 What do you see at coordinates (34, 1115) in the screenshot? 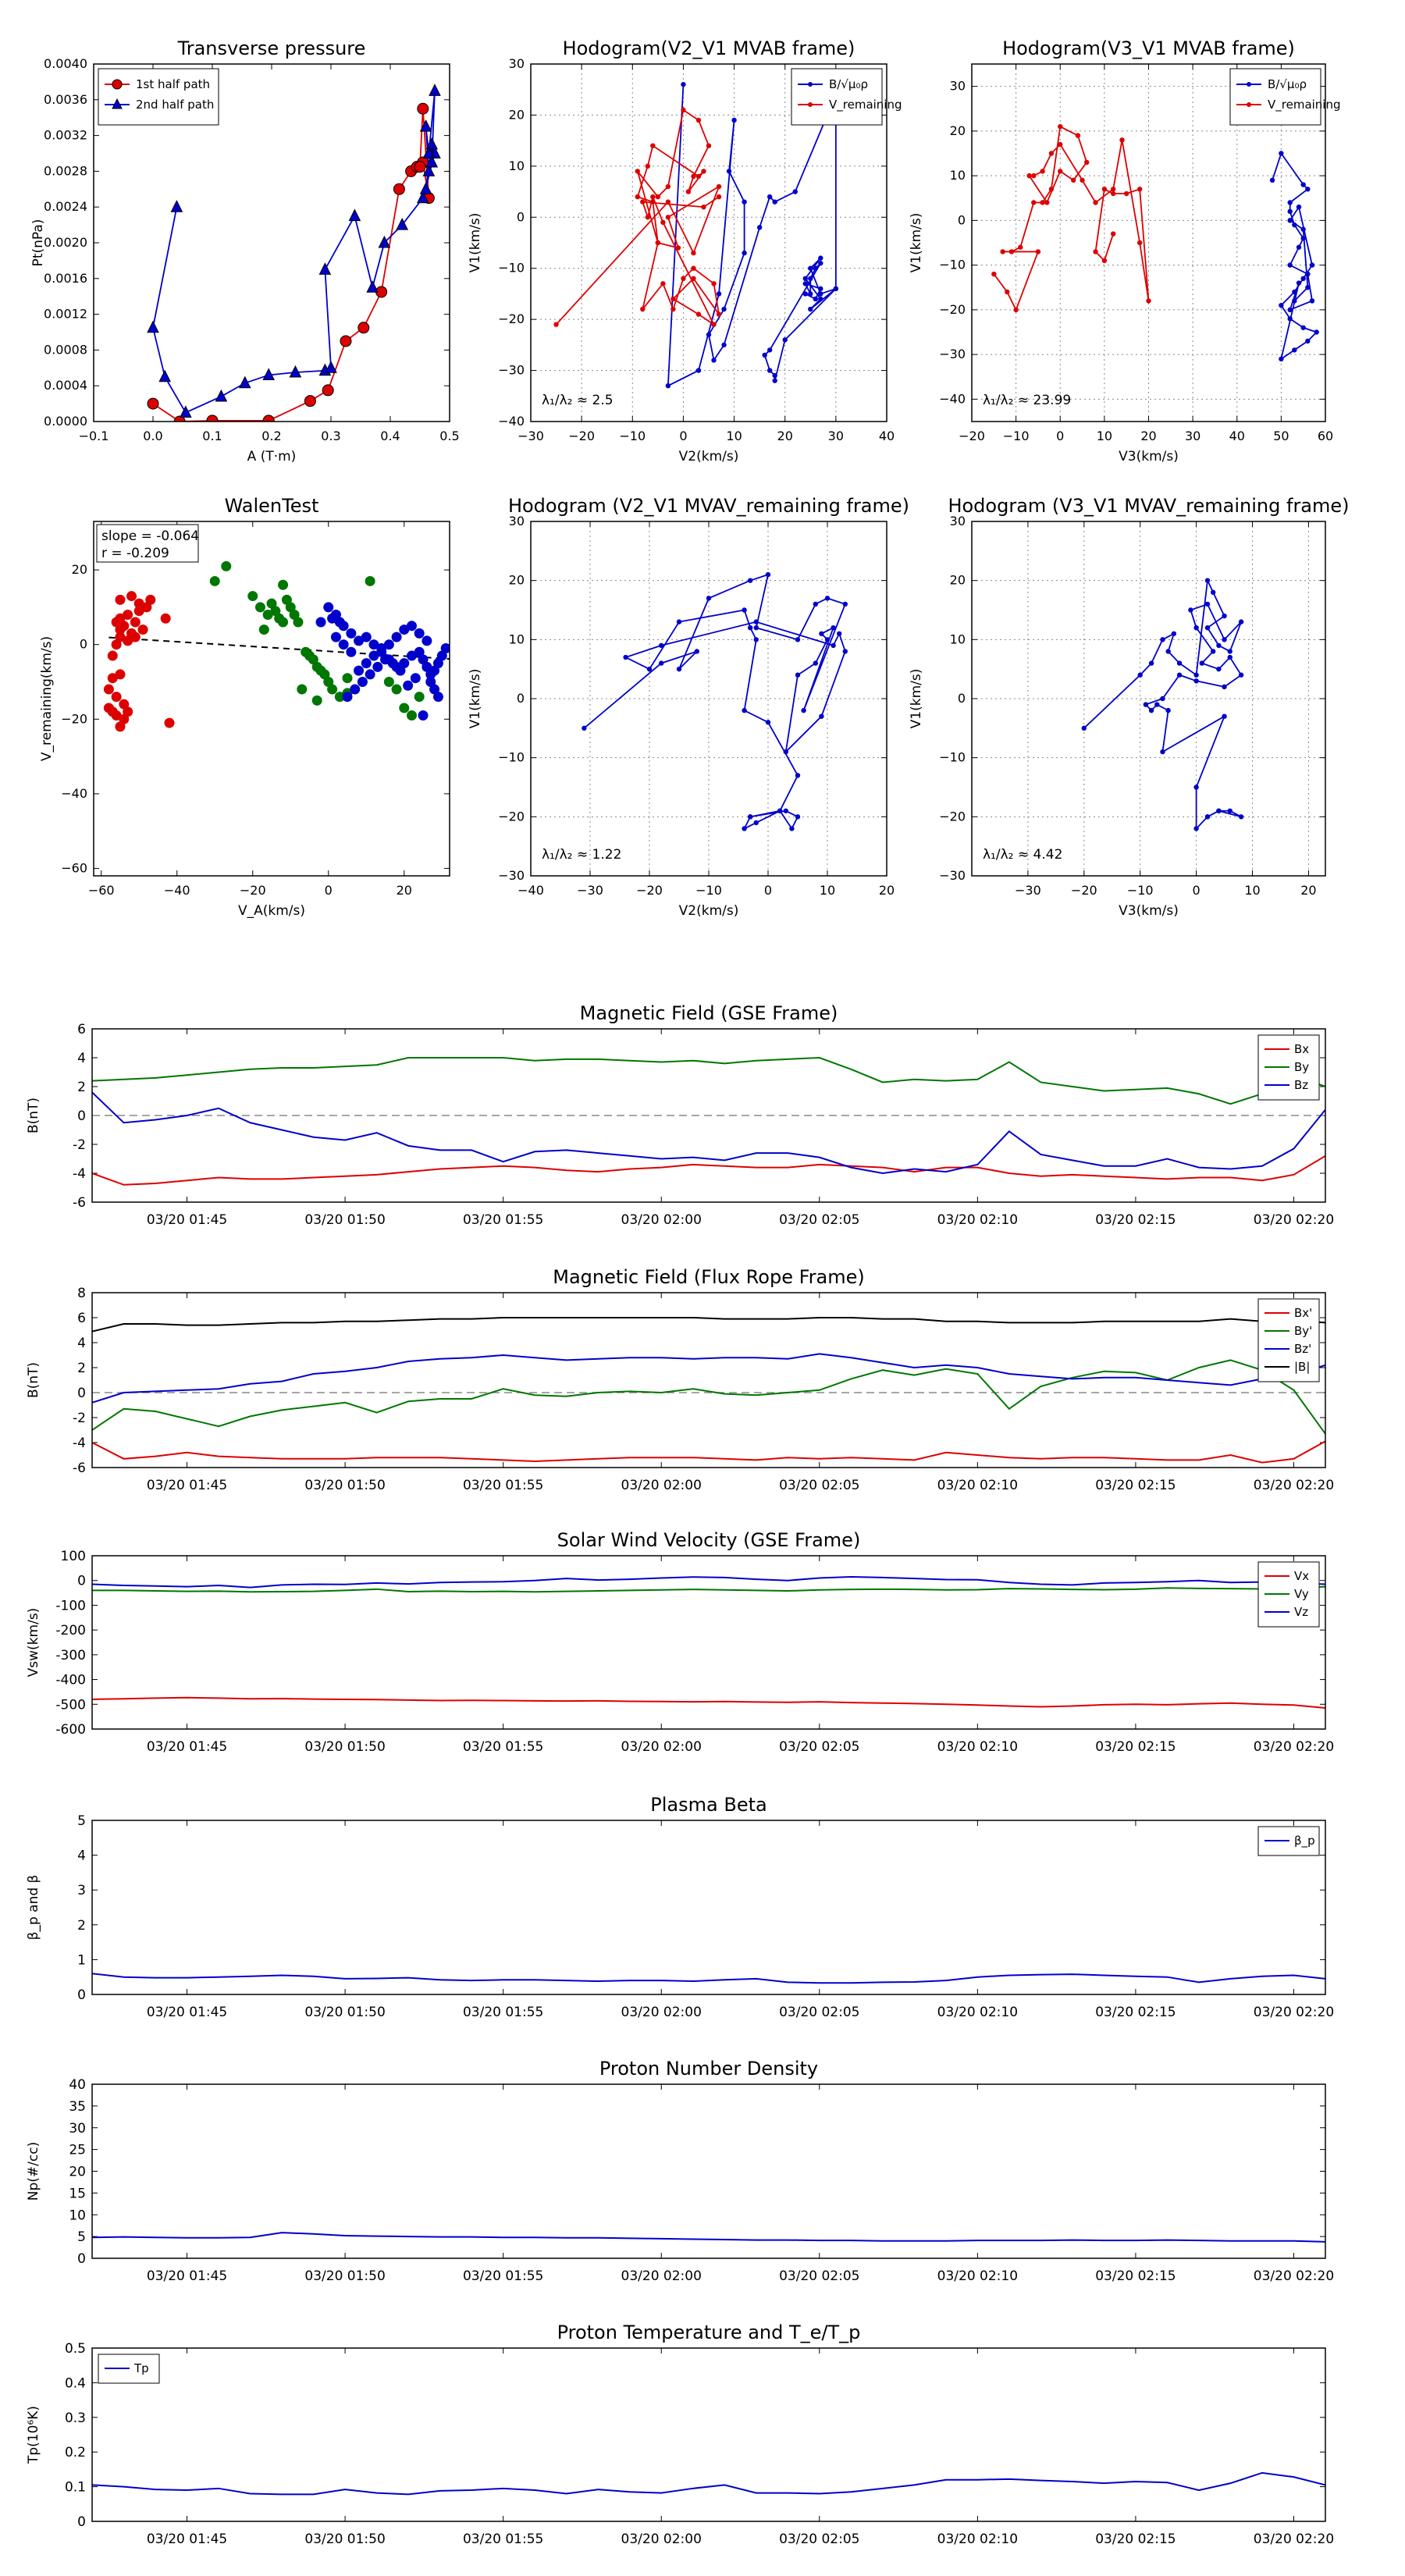
I see `magnetic_field_gse-ylabel: B(nT)` at bounding box center [34, 1115].